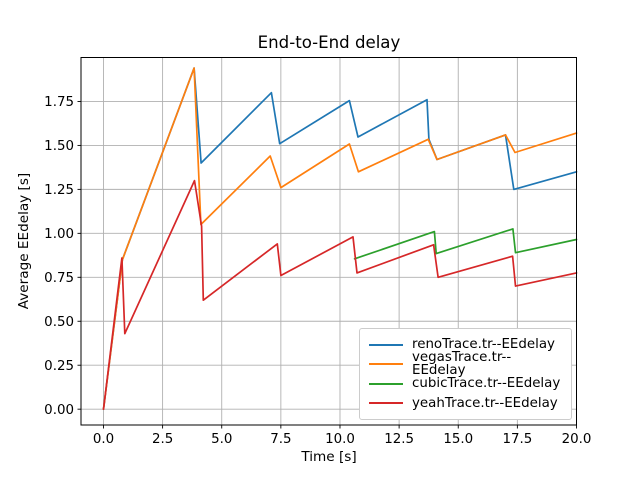  What do you see at coordinates (59, 410) in the screenshot?
I see `svg-text: 0.00` at bounding box center [59, 410].